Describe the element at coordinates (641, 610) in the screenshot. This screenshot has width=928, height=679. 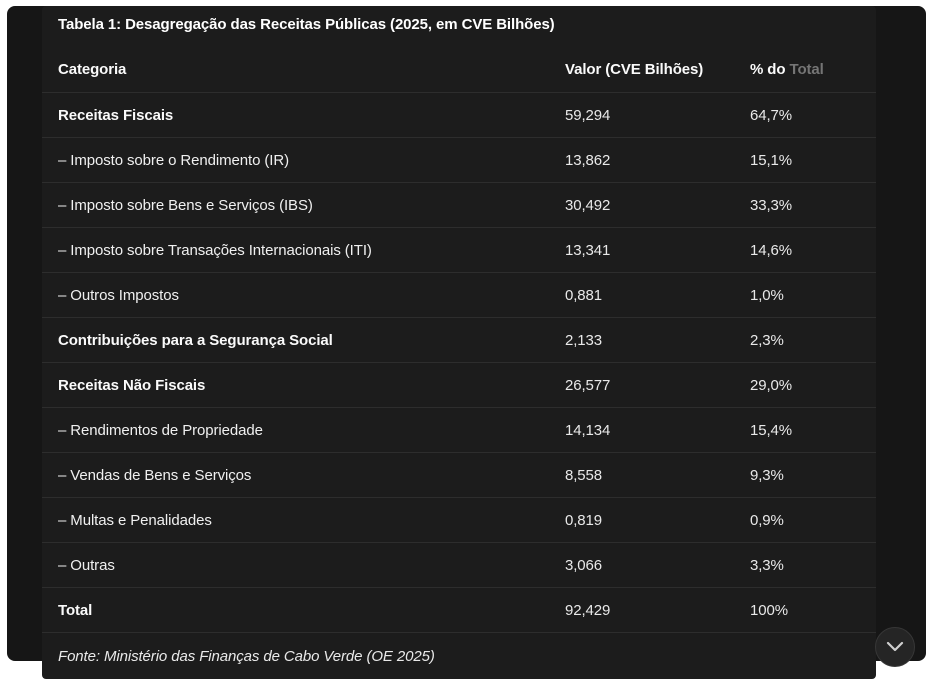
I see `value-cell: 92,429` at that location.